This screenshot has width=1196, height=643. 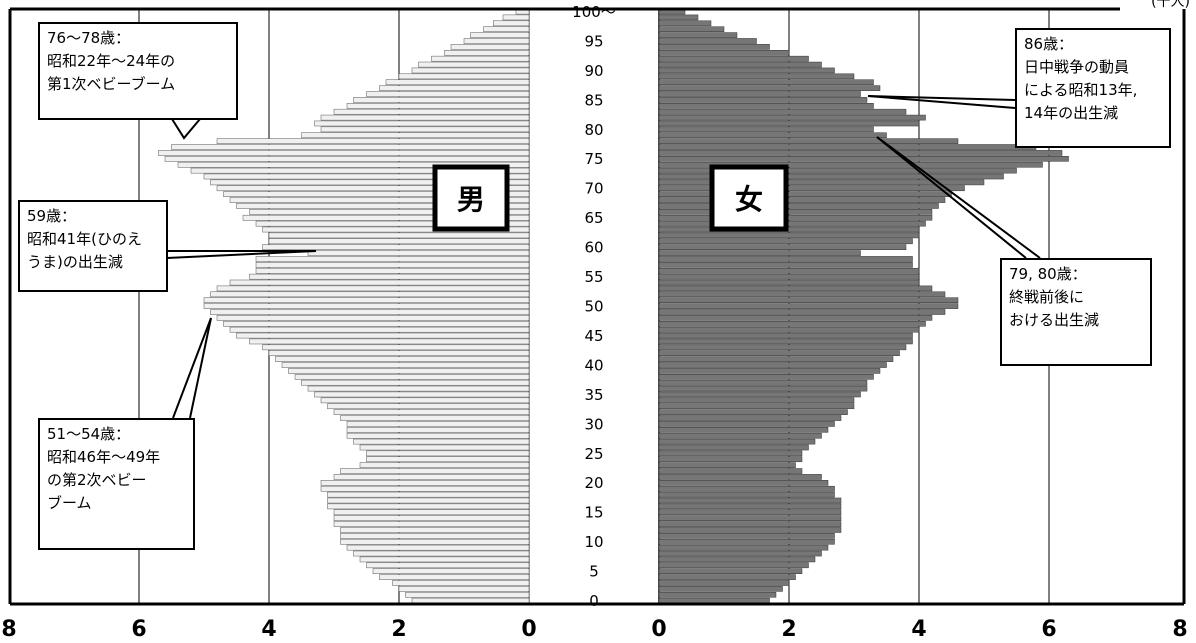 I want to click on baby-boom-2-leader-right, so click(x=200, y=368).